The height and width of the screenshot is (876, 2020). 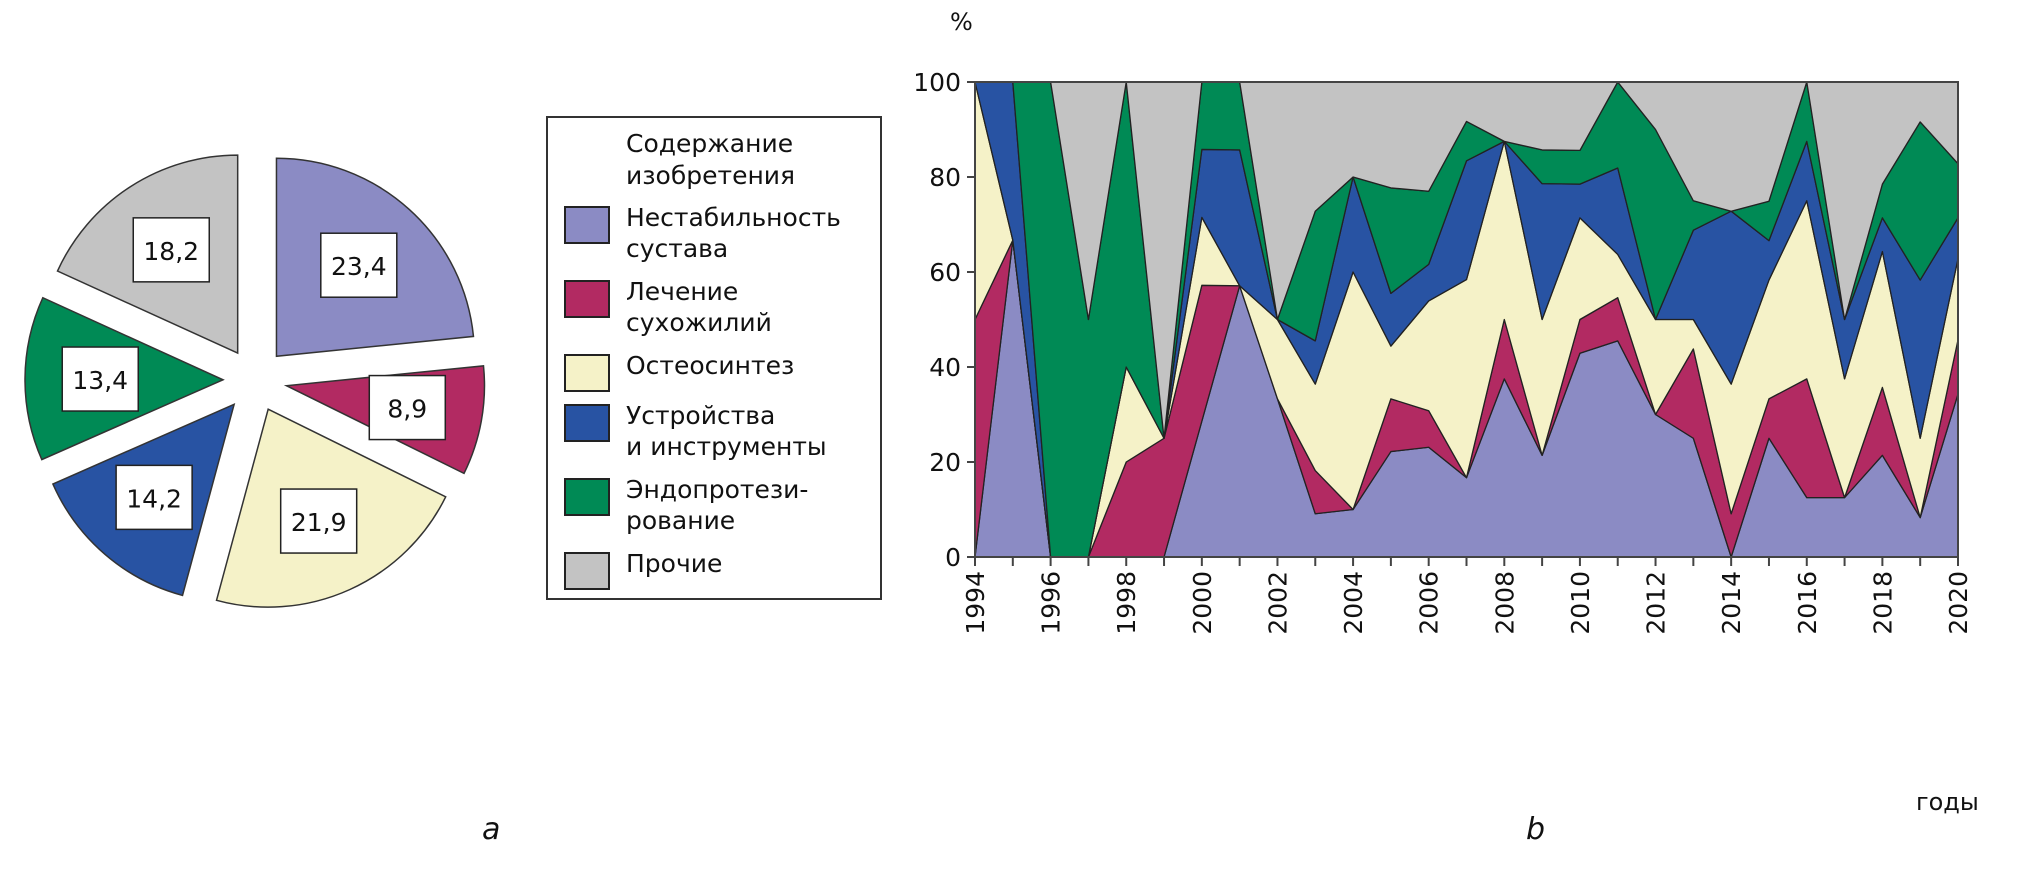 I want to click on legend-title: Содержание изобретения, so click(x=711, y=159).